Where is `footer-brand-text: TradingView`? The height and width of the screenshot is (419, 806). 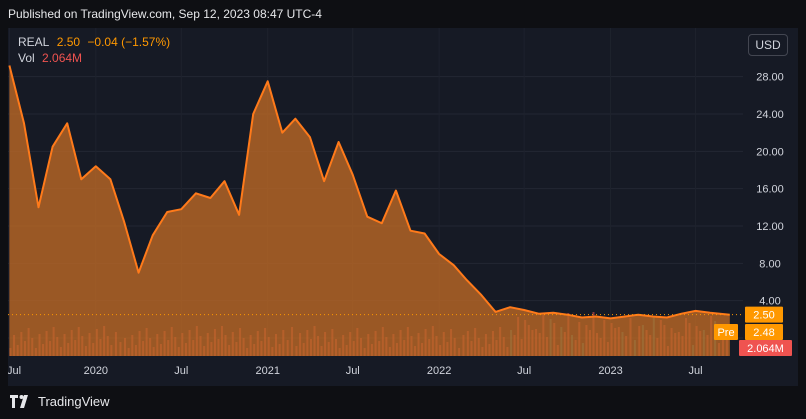
footer-brand-text: TradingView is located at coordinates (74, 401).